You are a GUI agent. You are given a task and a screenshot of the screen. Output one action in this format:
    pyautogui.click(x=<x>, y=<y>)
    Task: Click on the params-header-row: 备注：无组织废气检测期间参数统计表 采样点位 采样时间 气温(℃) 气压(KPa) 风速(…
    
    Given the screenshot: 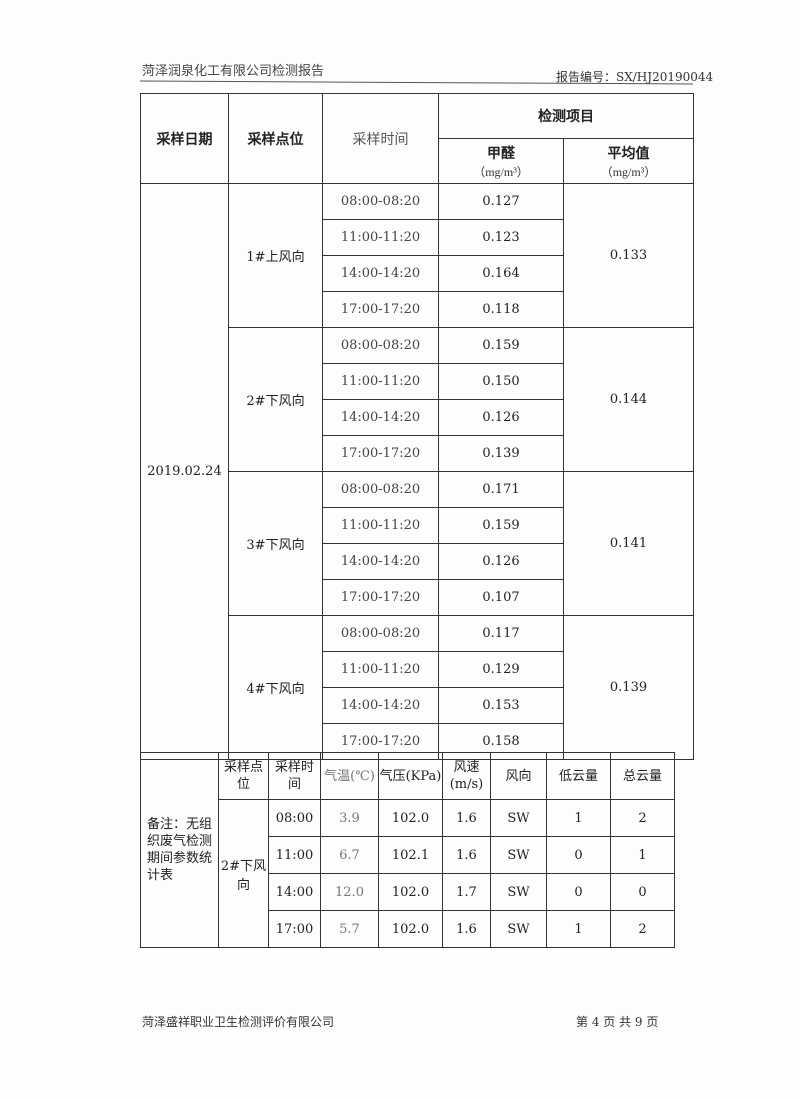 What is the action you would take?
    pyautogui.click(x=407, y=850)
    